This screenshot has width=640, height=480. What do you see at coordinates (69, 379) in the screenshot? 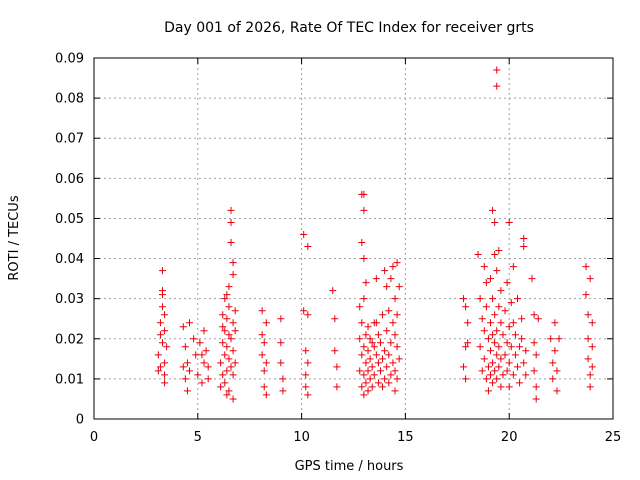
I see `y-tick-label: 0.01` at bounding box center [69, 379].